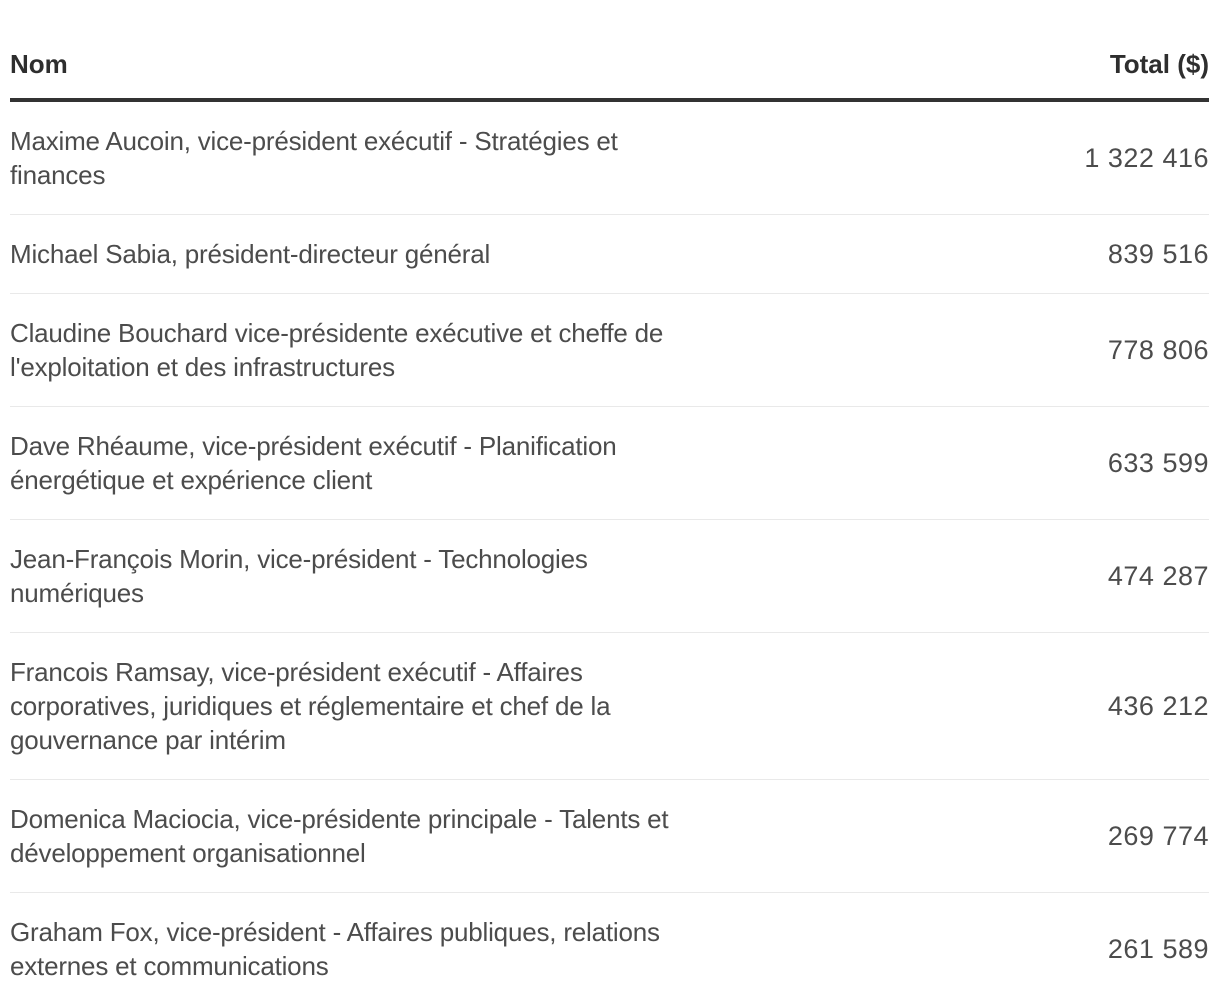 This screenshot has width=1220, height=992. What do you see at coordinates (1158, 349) in the screenshot?
I see `total-amount: 778 806` at bounding box center [1158, 349].